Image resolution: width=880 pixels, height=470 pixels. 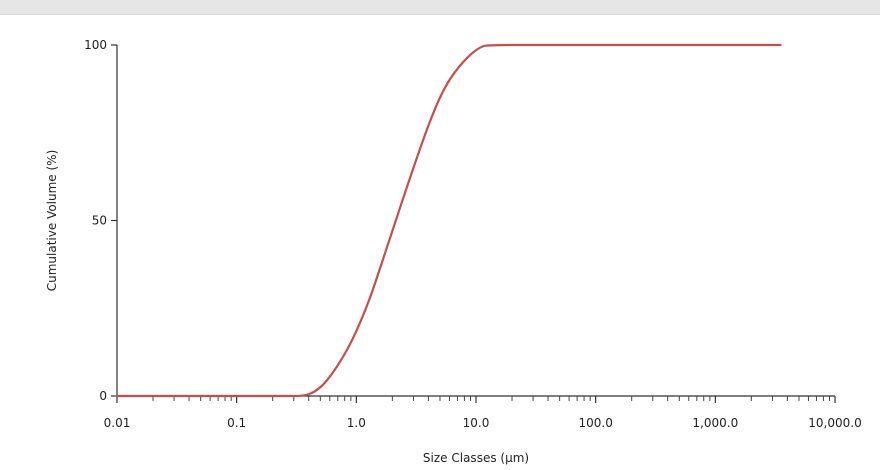 I want to click on x-tick-label: 0.1, so click(x=236, y=423).